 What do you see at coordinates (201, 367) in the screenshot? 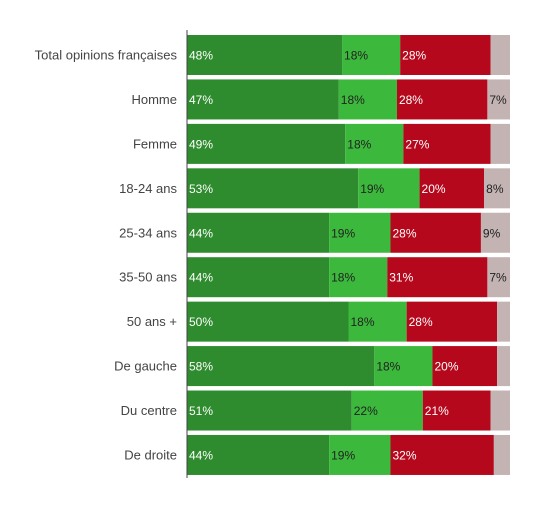
I see `value-label: 58%` at bounding box center [201, 367].